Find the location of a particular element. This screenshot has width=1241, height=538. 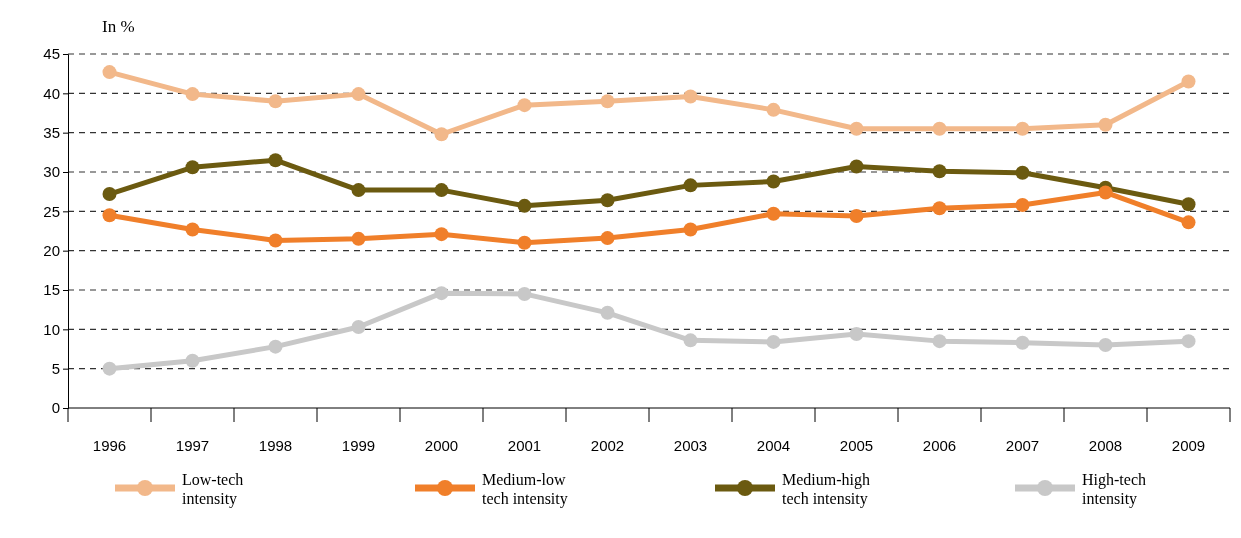

x-tick-label: 1998 is located at coordinates (275, 445).